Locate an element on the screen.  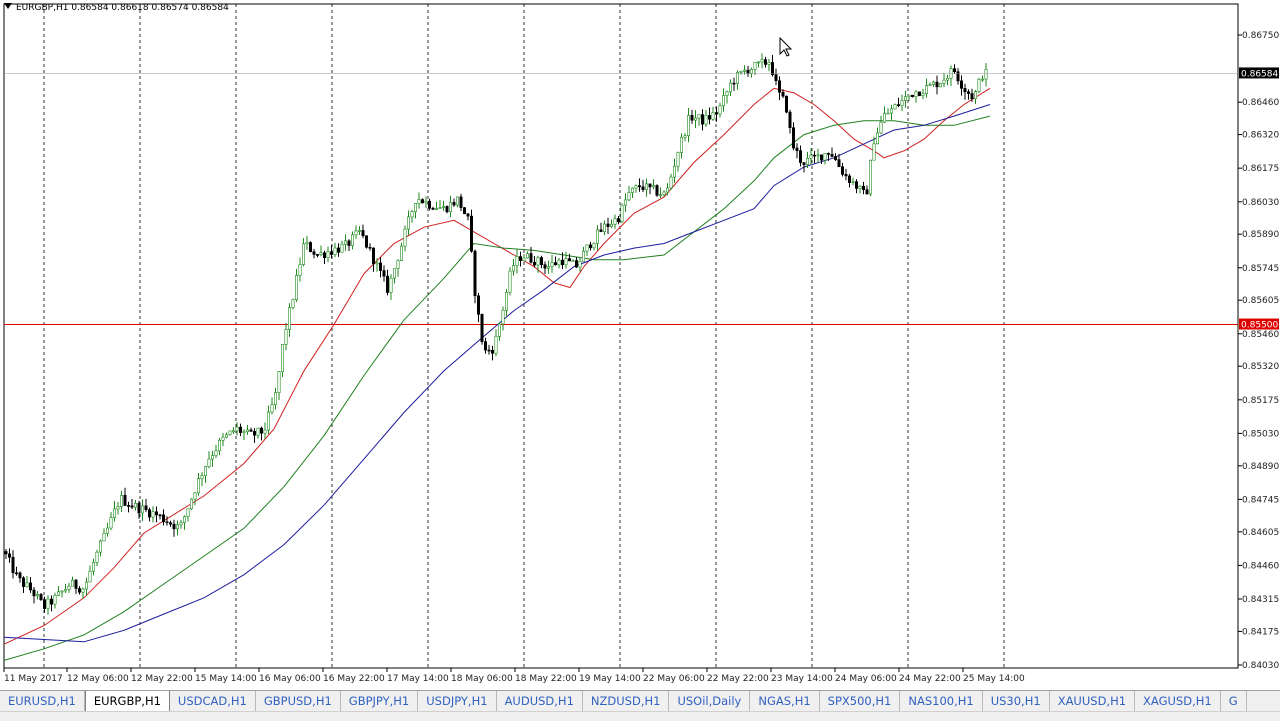
y-tick-label: 0.84175 is located at coordinates (1260, 632).